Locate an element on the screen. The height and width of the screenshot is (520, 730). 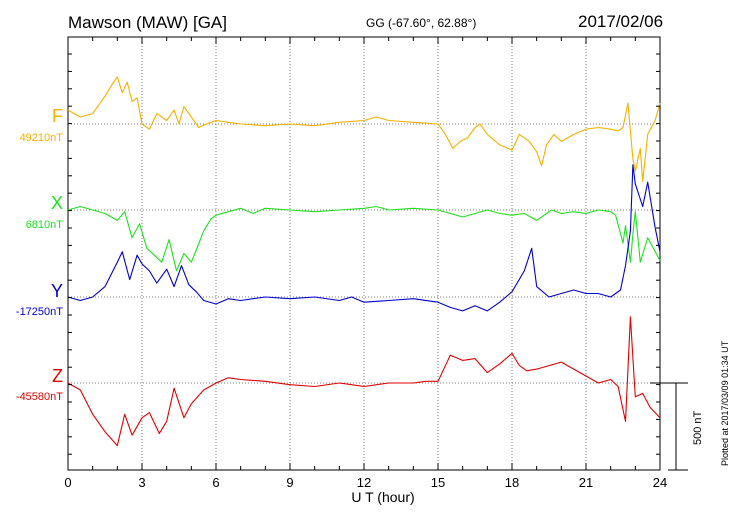
component-baseline: 49210nT is located at coordinates (41, 138).